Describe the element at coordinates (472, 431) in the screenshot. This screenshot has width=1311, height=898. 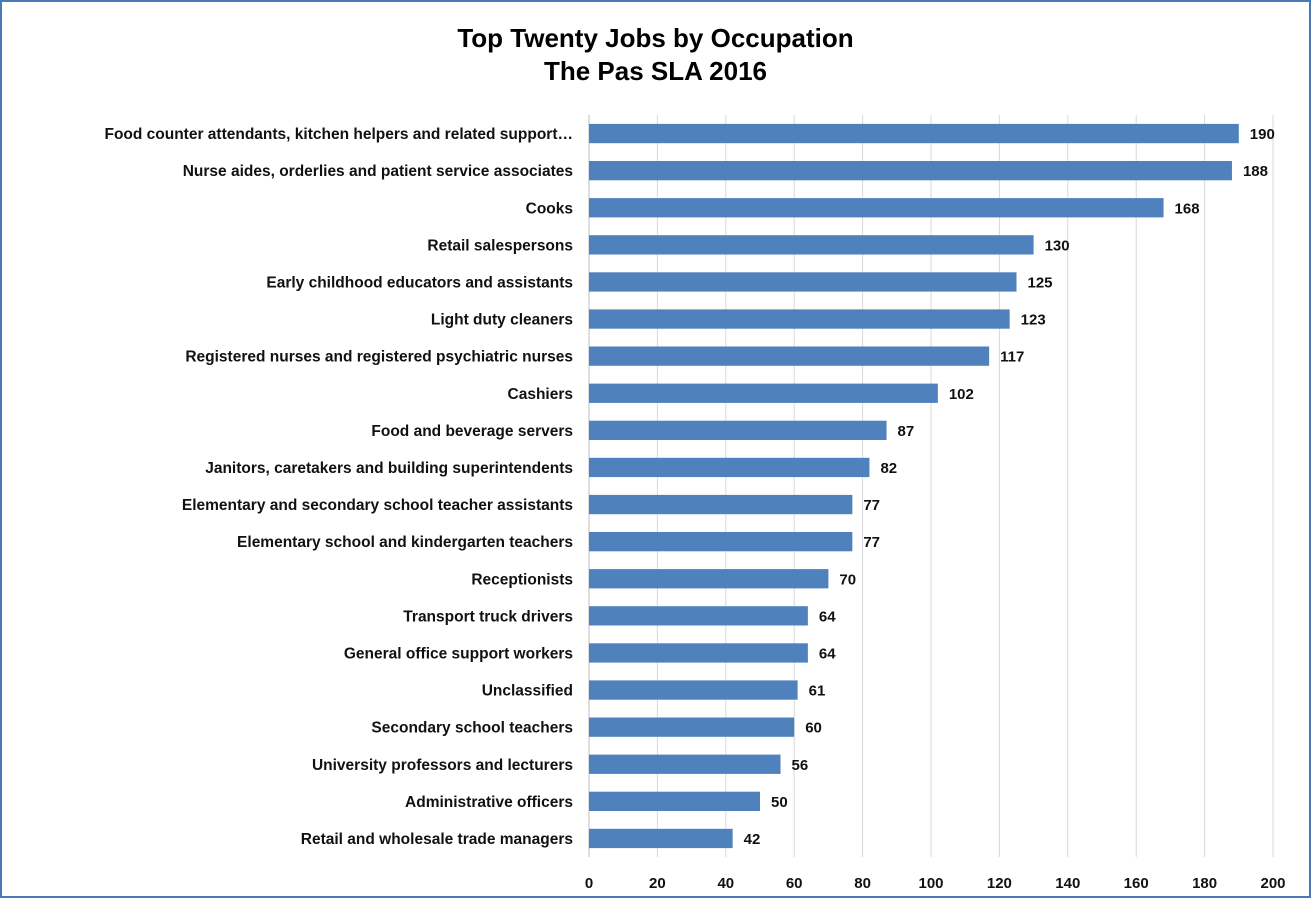
I see `category-label: Food and beverage servers` at that location.